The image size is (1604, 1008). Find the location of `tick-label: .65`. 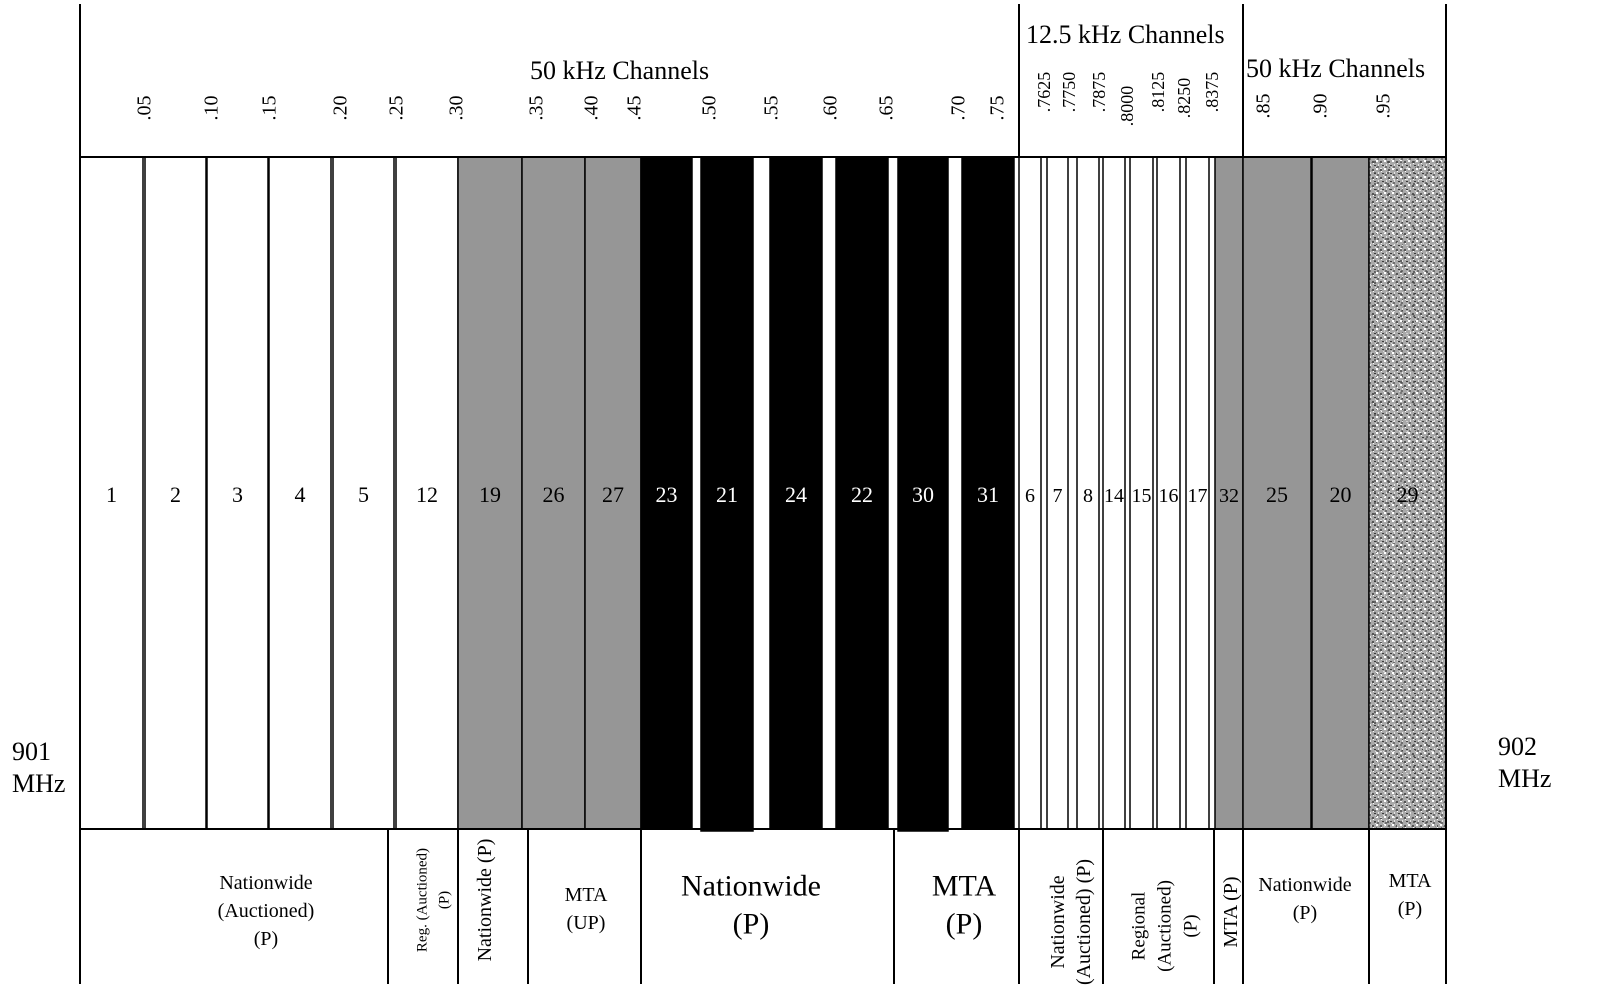

tick-label: .65 is located at coordinates (887, 108).